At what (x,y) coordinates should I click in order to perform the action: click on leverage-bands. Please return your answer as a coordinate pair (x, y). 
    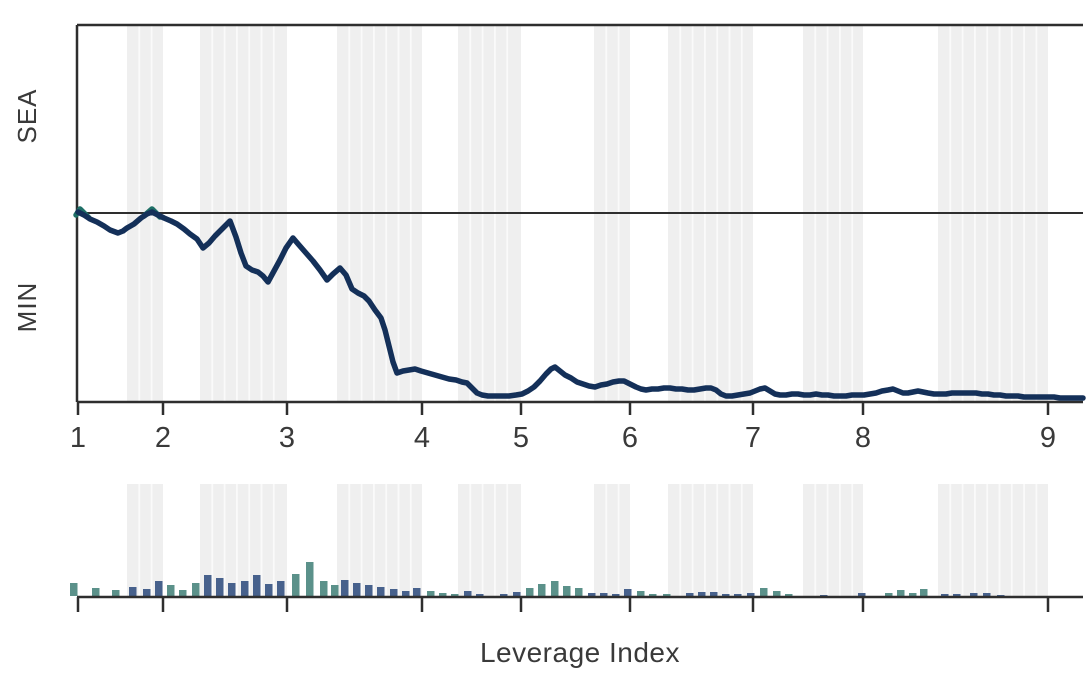
    Looking at the image, I should click on (587, 540).